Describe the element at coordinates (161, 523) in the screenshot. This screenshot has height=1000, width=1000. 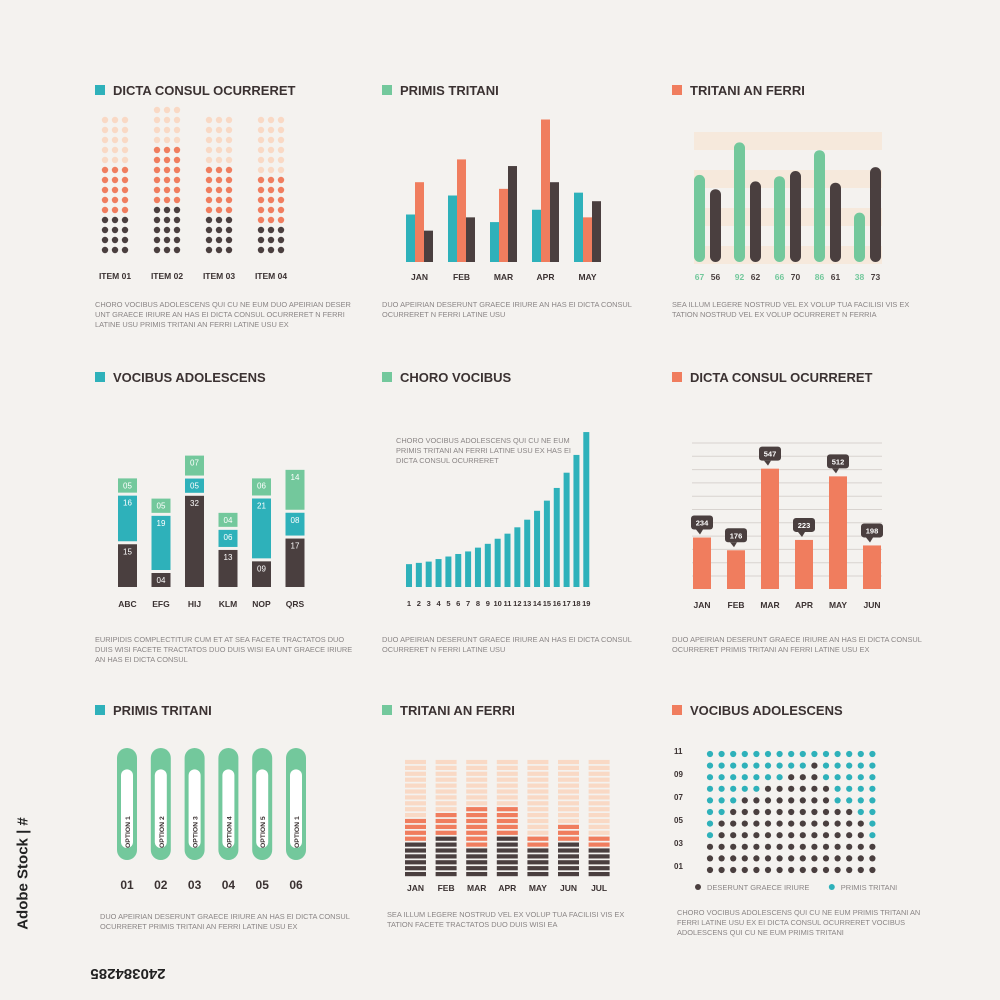
I see `segment-value-label: 19` at that location.